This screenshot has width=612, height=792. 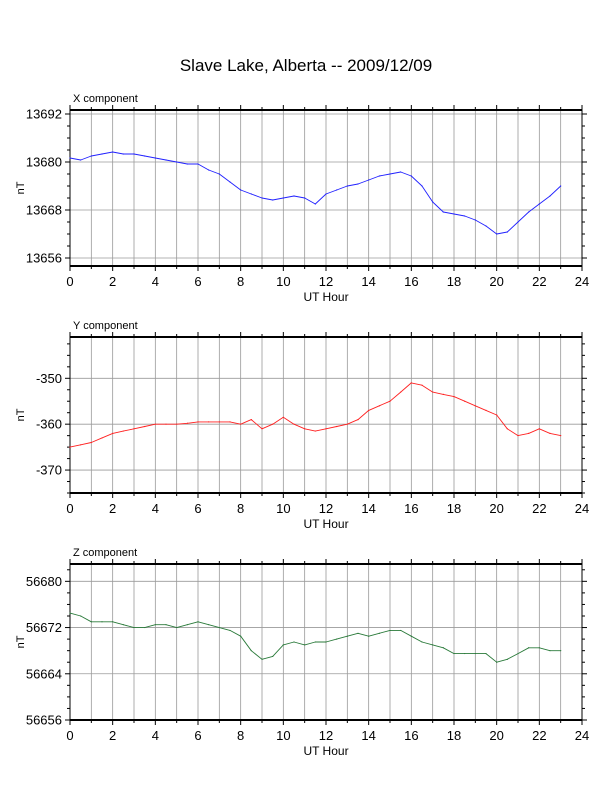 What do you see at coordinates (105, 326) in the screenshot?
I see `panel-title: Y component` at bounding box center [105, 326].